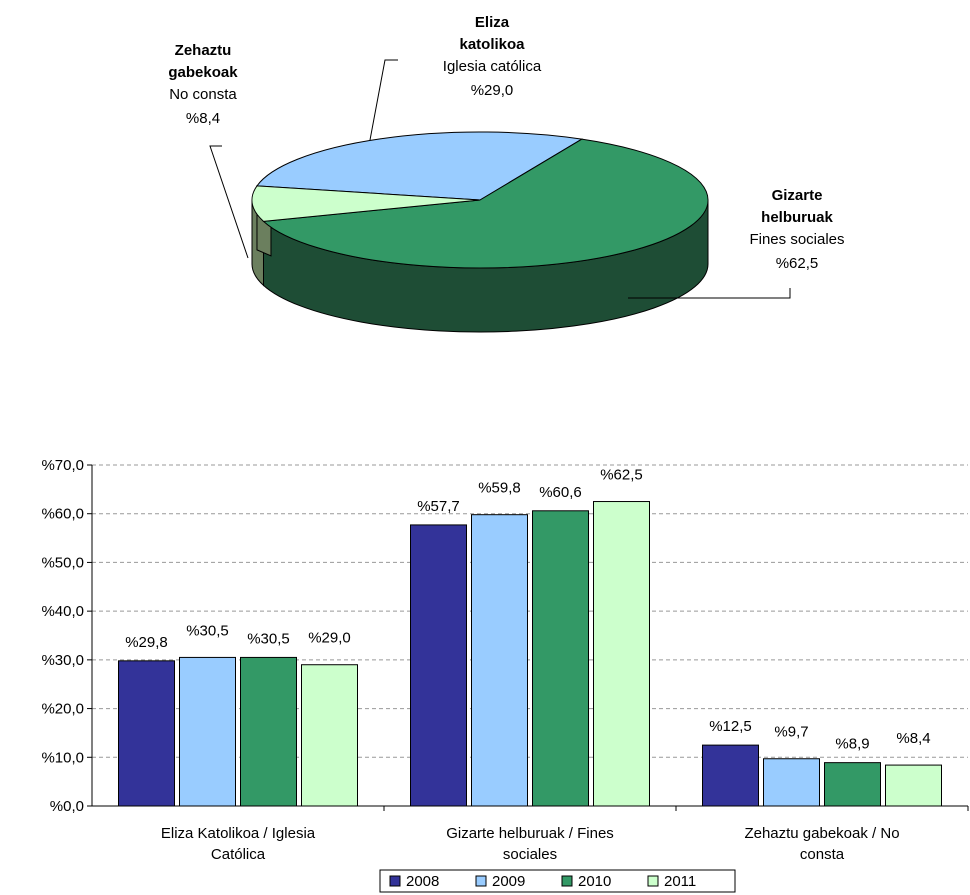 The image size is (970, 895). Describe the element at coordinates (852, 744) in the screenshot. I see `data-label: %8,9` at that location.